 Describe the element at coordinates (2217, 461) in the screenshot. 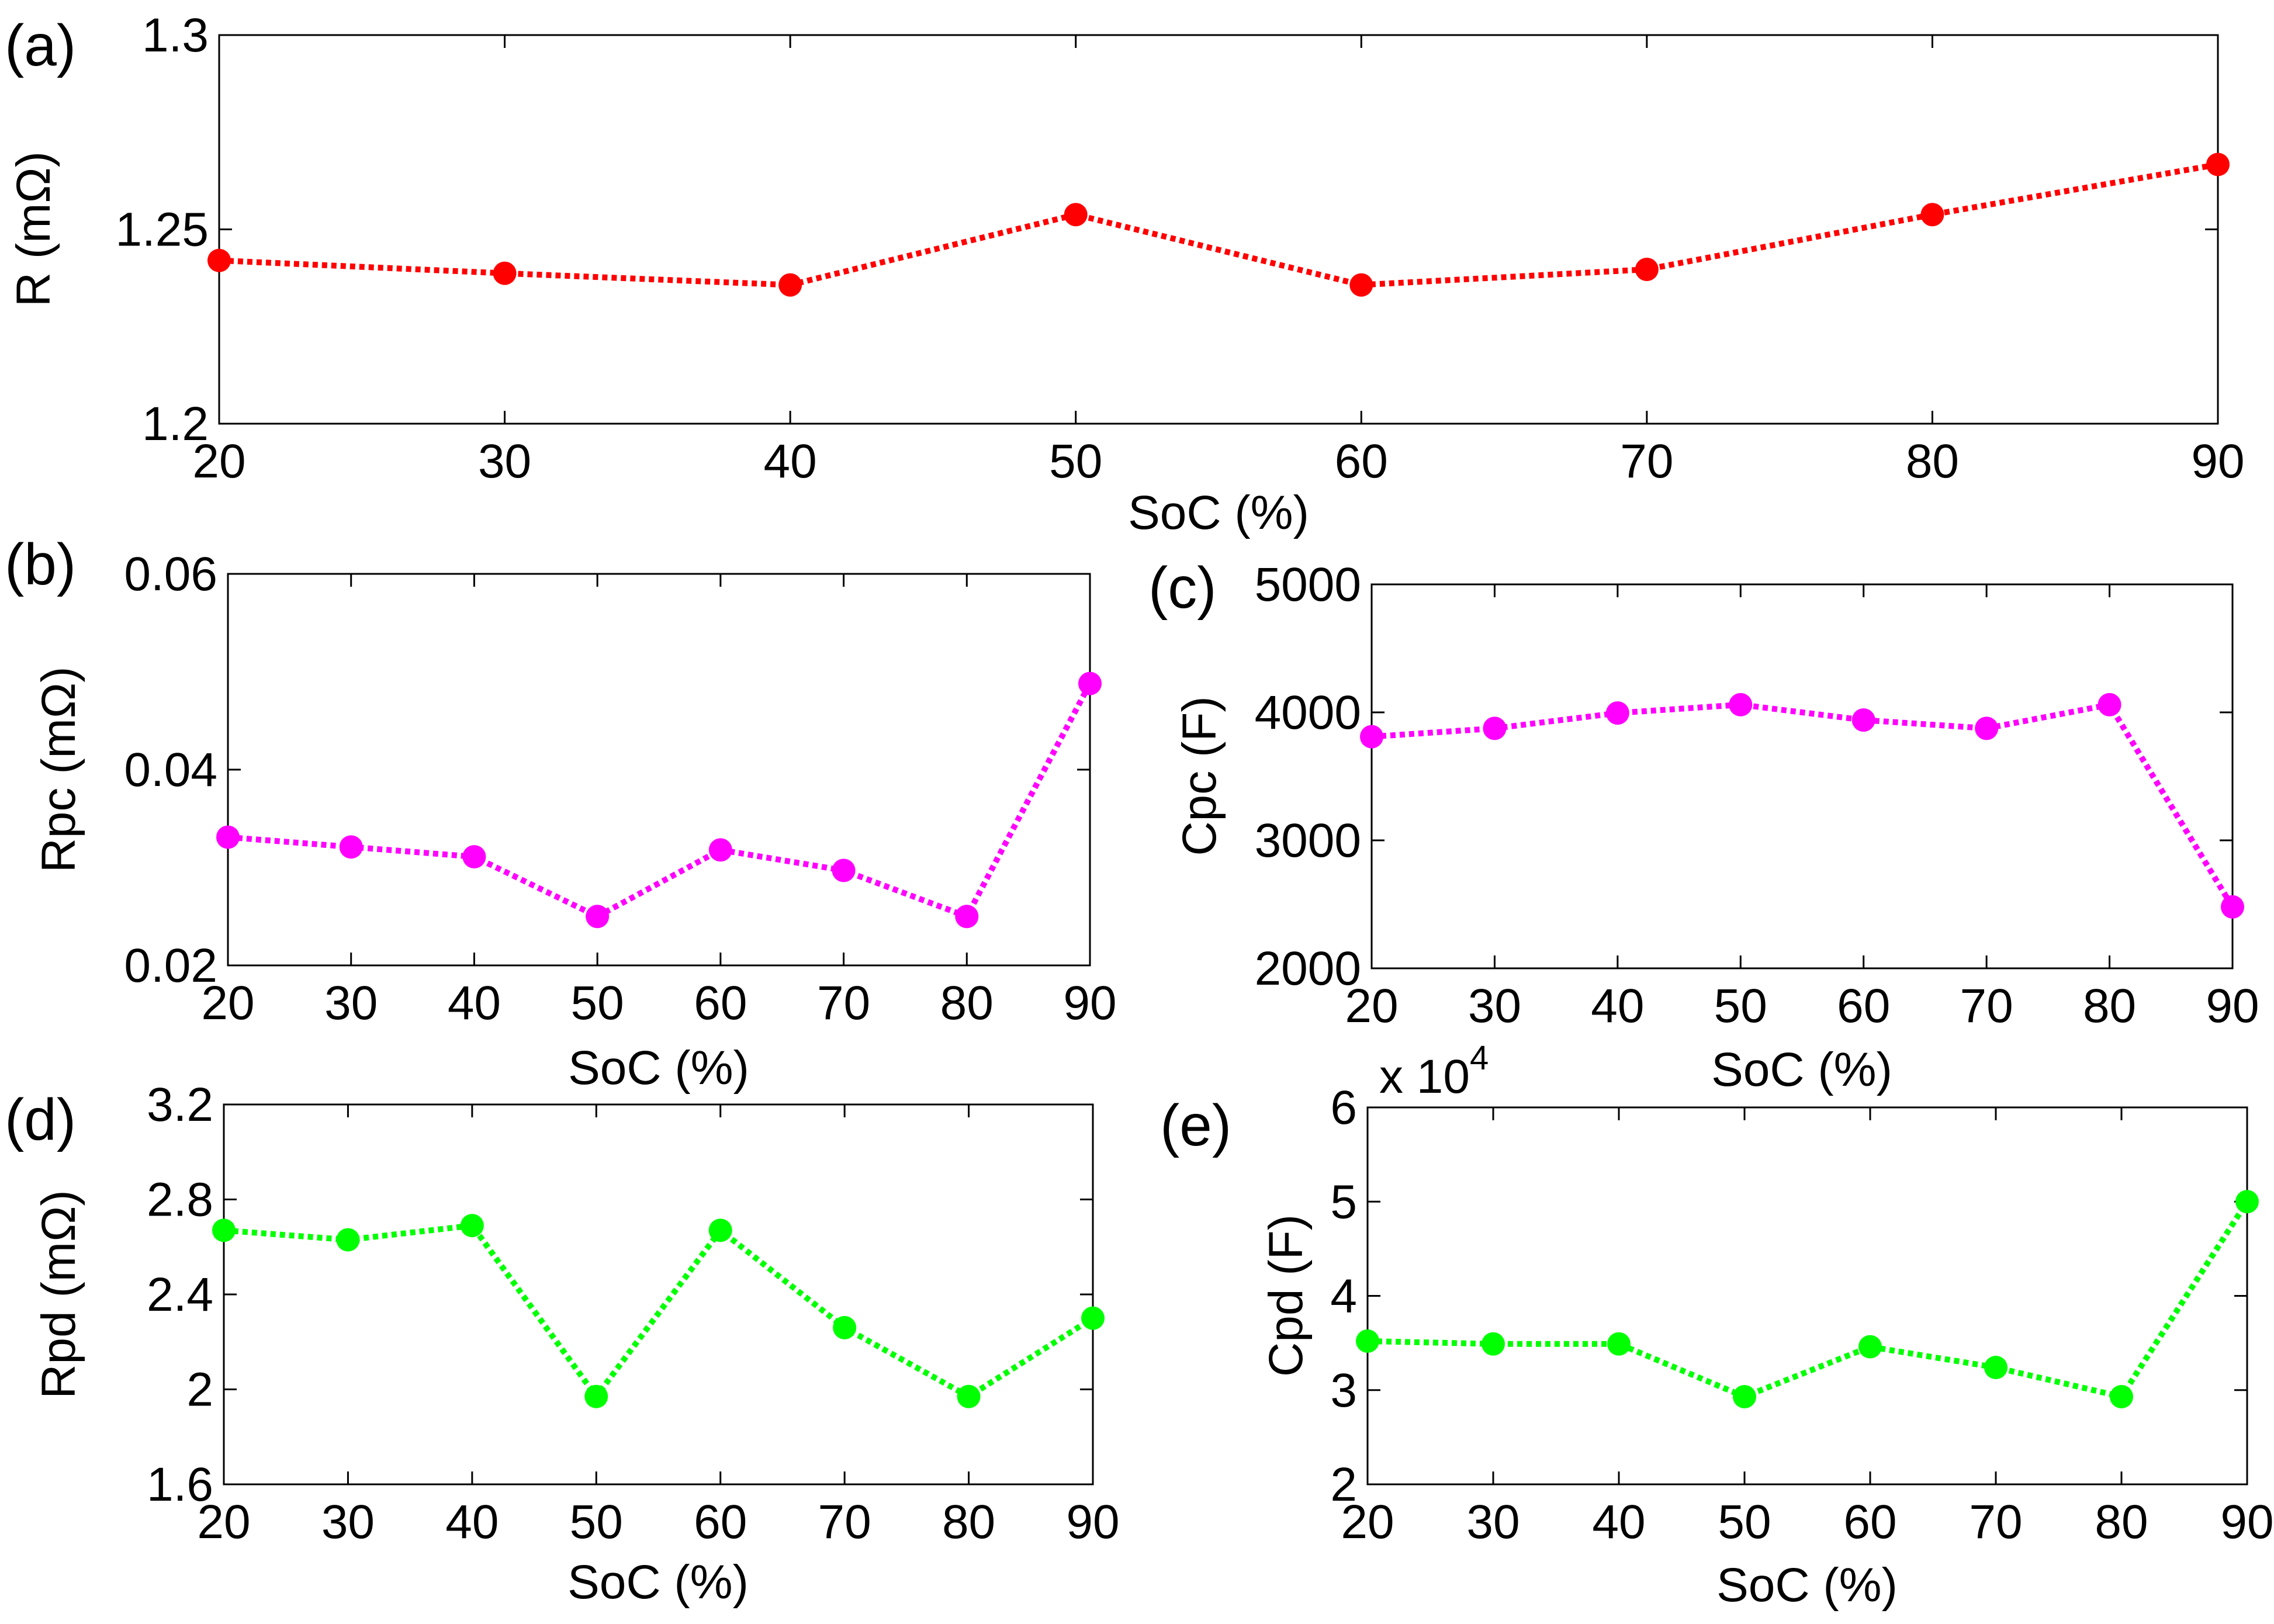

I see `panel-a-xtick-label: 90` at that location.